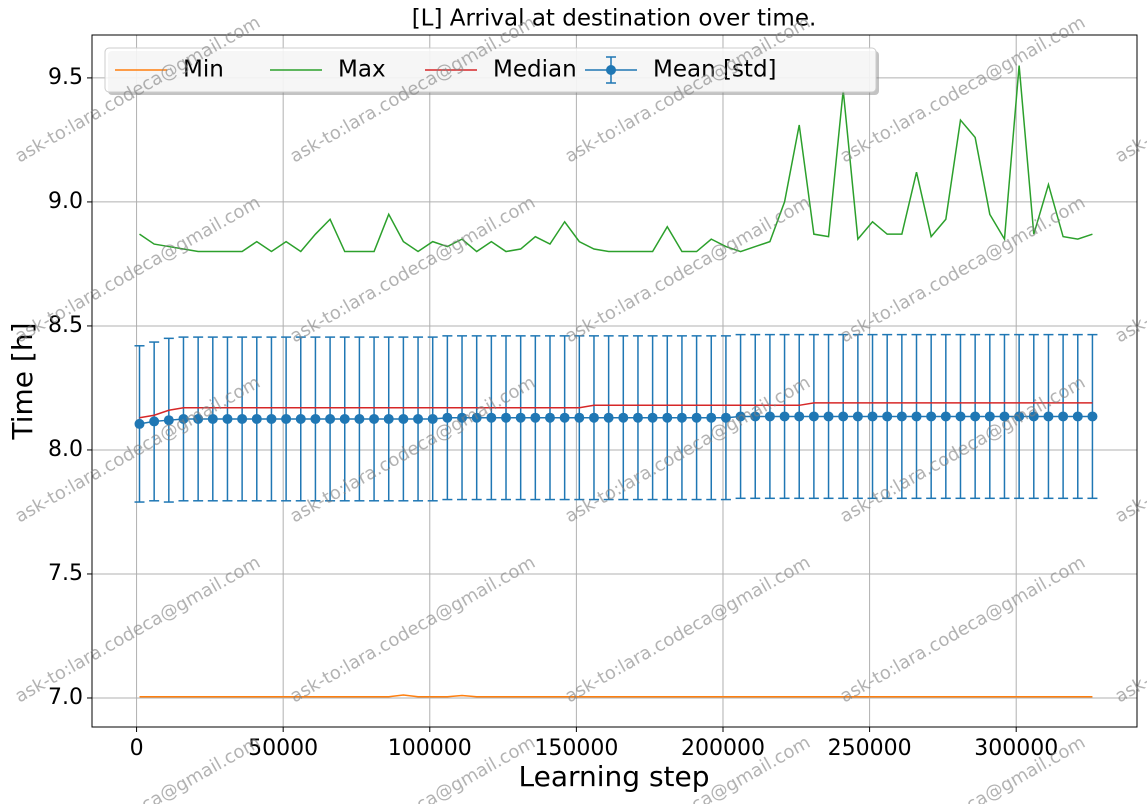  Describe the element at coordinates (65, 77) in the screenshot. I see `y-tick-label: 9.5` at that location.